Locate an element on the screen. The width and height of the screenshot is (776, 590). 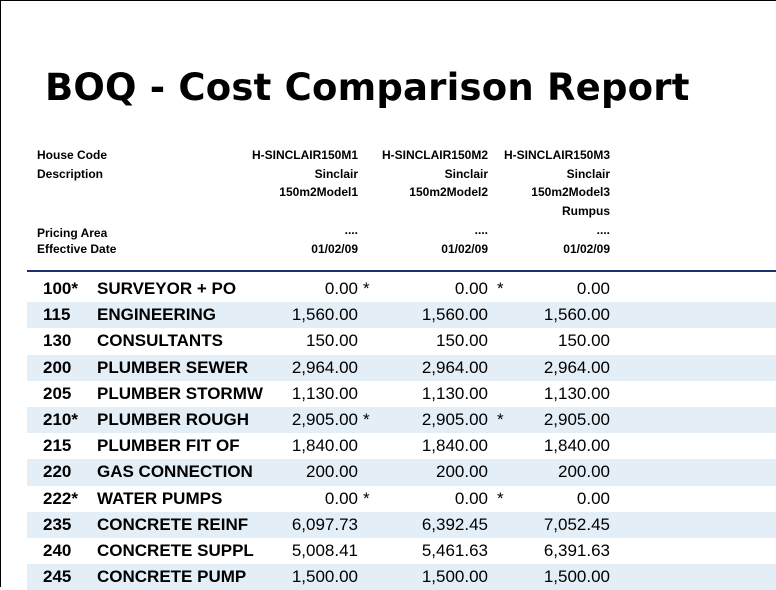
row-description: SURVEYOR + PO is located at coordinates (167, 288).